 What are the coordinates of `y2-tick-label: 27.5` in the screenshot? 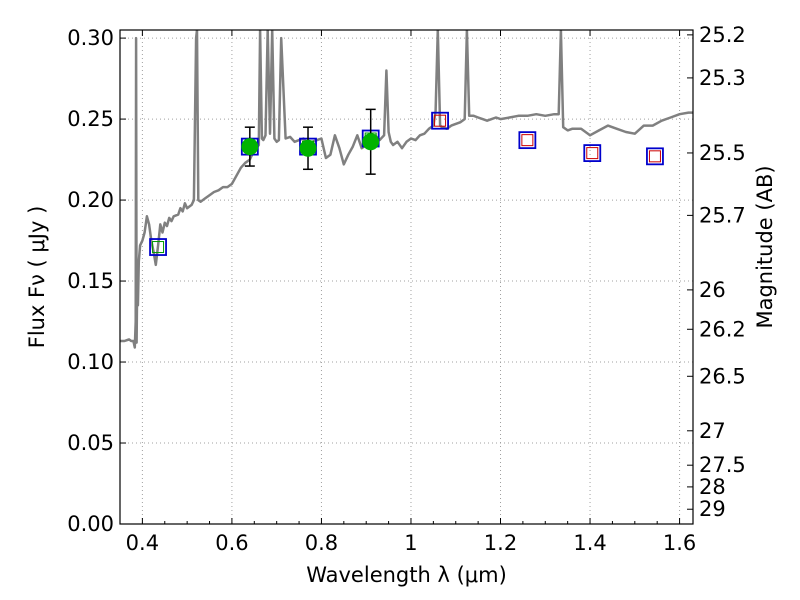 It's located at (722, 465).